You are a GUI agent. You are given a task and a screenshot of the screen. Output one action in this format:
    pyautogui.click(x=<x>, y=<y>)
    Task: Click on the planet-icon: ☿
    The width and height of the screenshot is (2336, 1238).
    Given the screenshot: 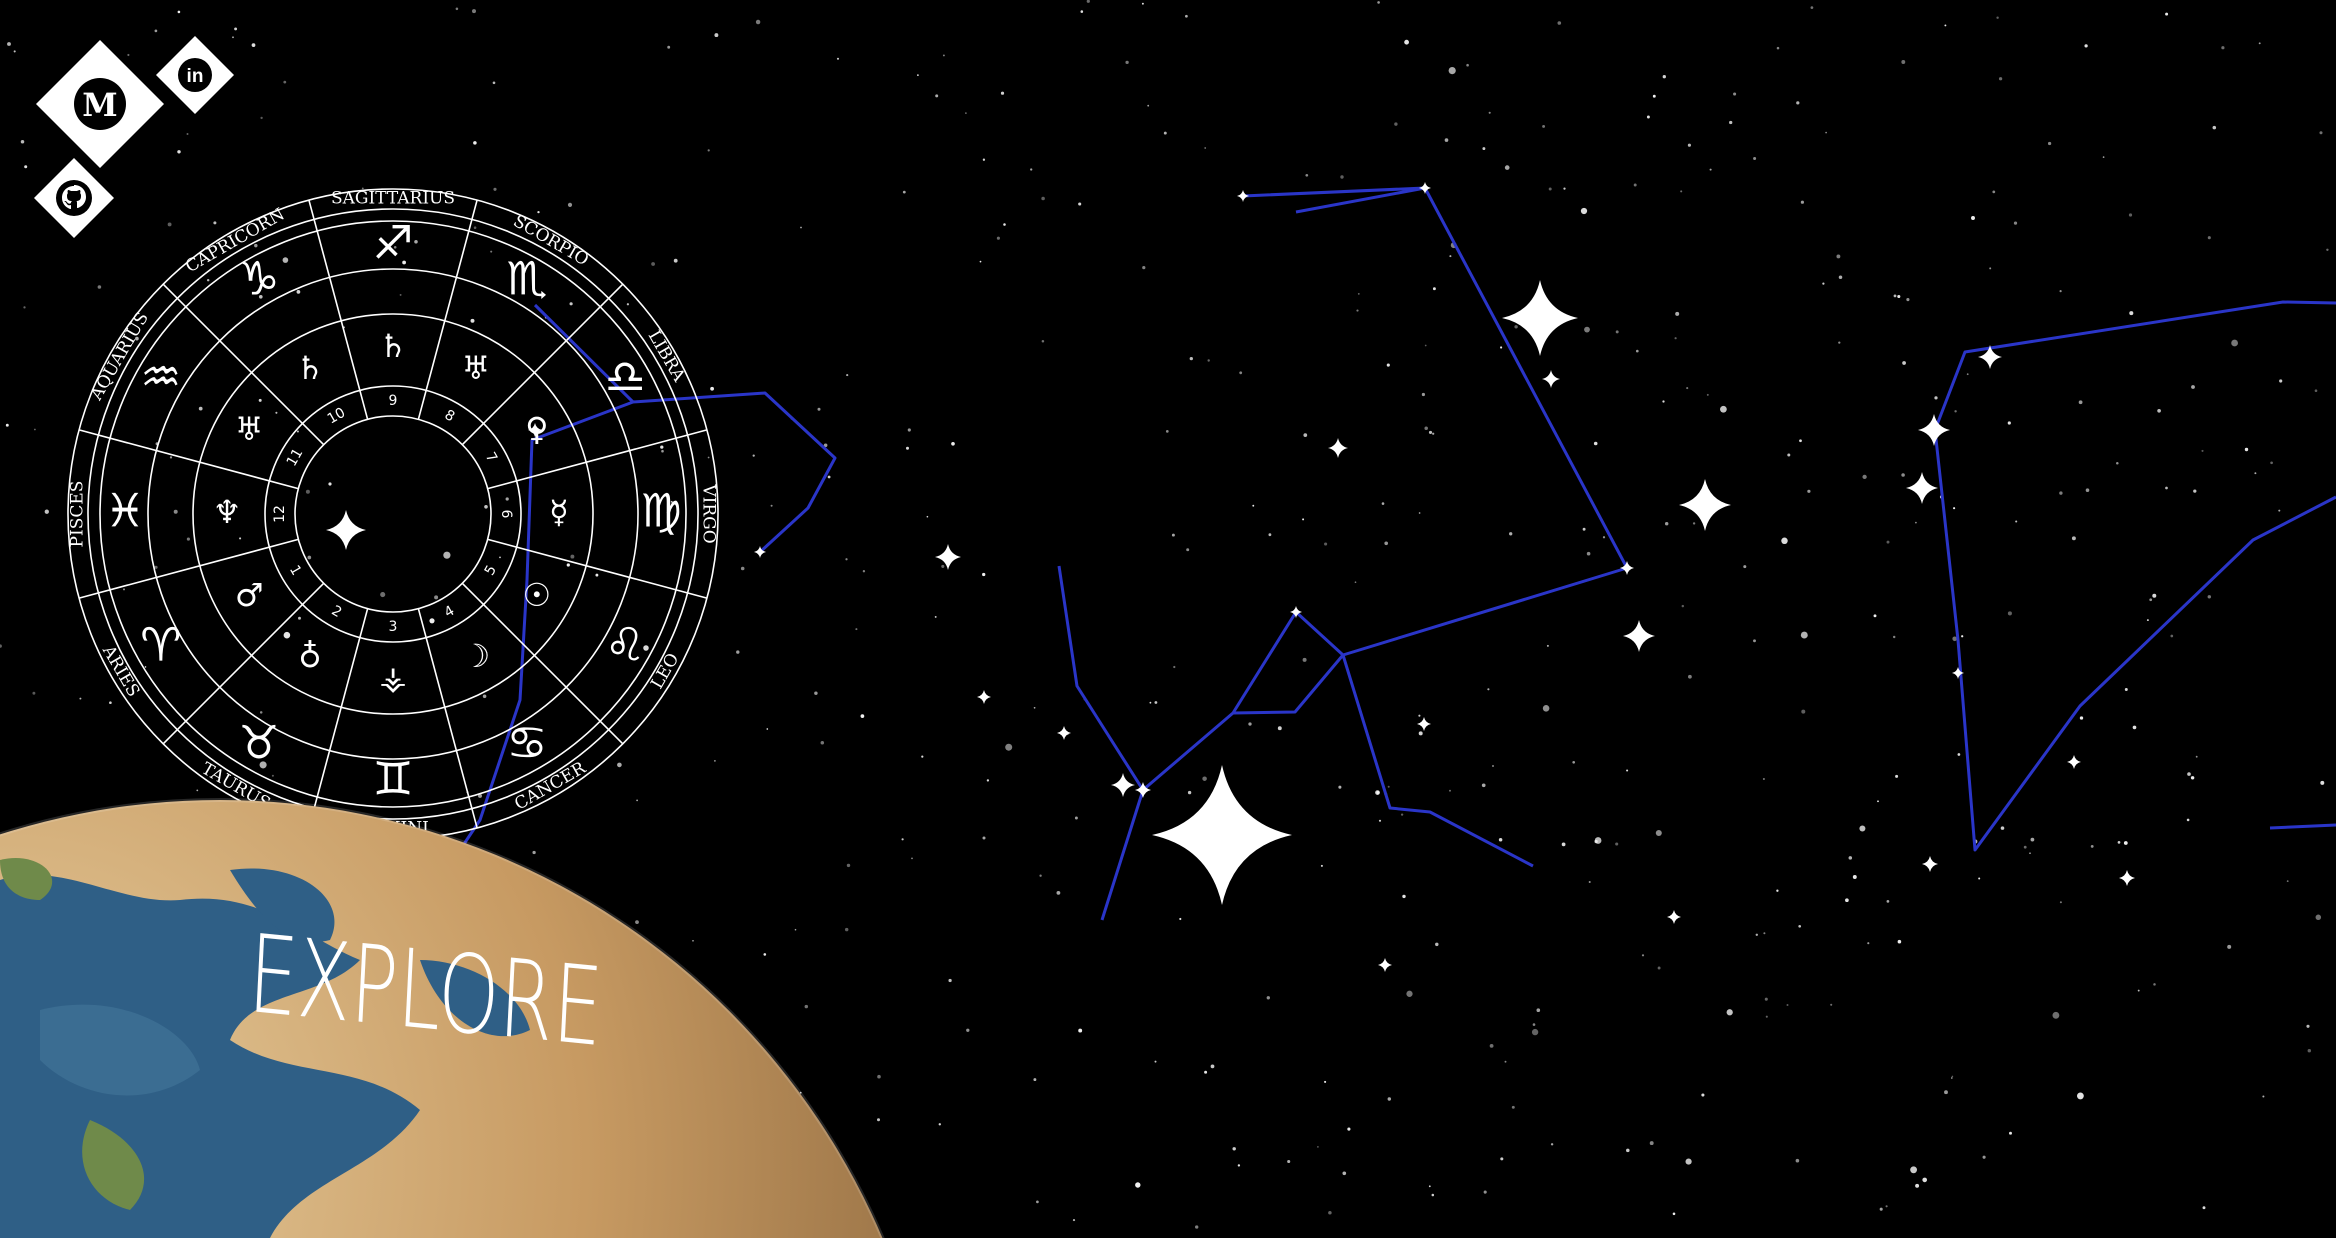 What is the action you would take?
    pyautogui.click(x=559, y=512)
    